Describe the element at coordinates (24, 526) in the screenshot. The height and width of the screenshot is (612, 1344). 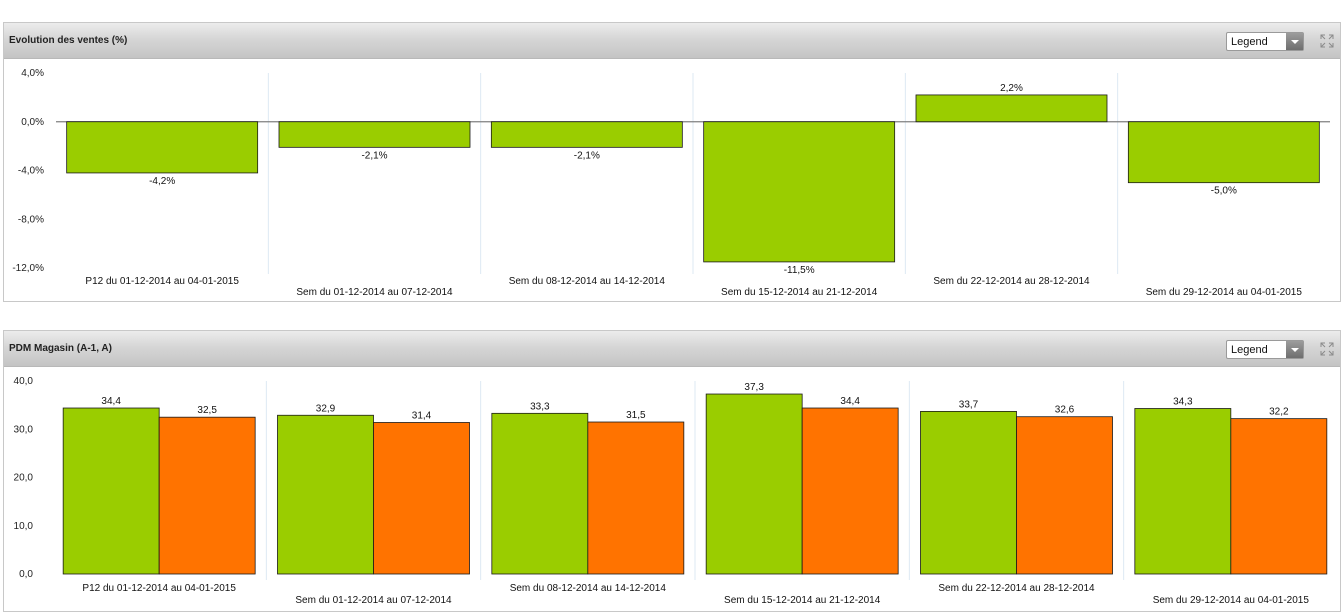
I see `y-tick-label: 10,0` at that location.